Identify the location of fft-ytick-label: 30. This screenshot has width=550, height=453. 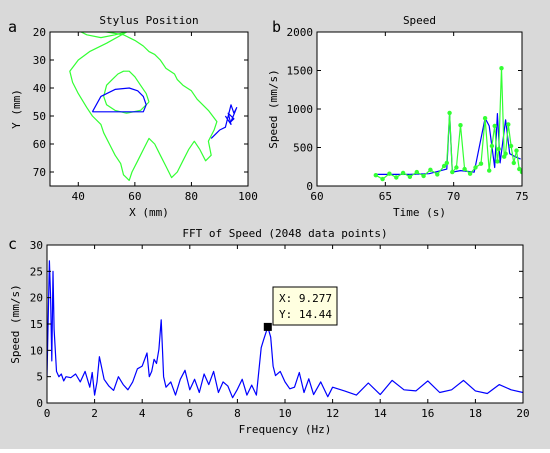
(36, 245).